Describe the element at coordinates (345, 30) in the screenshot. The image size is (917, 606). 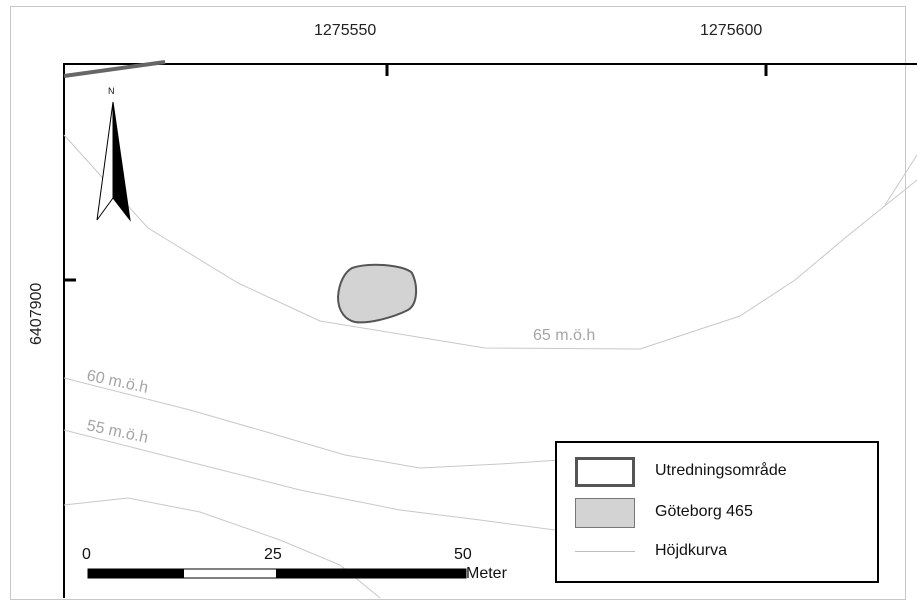
I see `x-coordinate-label-1: 1275550` at that location.